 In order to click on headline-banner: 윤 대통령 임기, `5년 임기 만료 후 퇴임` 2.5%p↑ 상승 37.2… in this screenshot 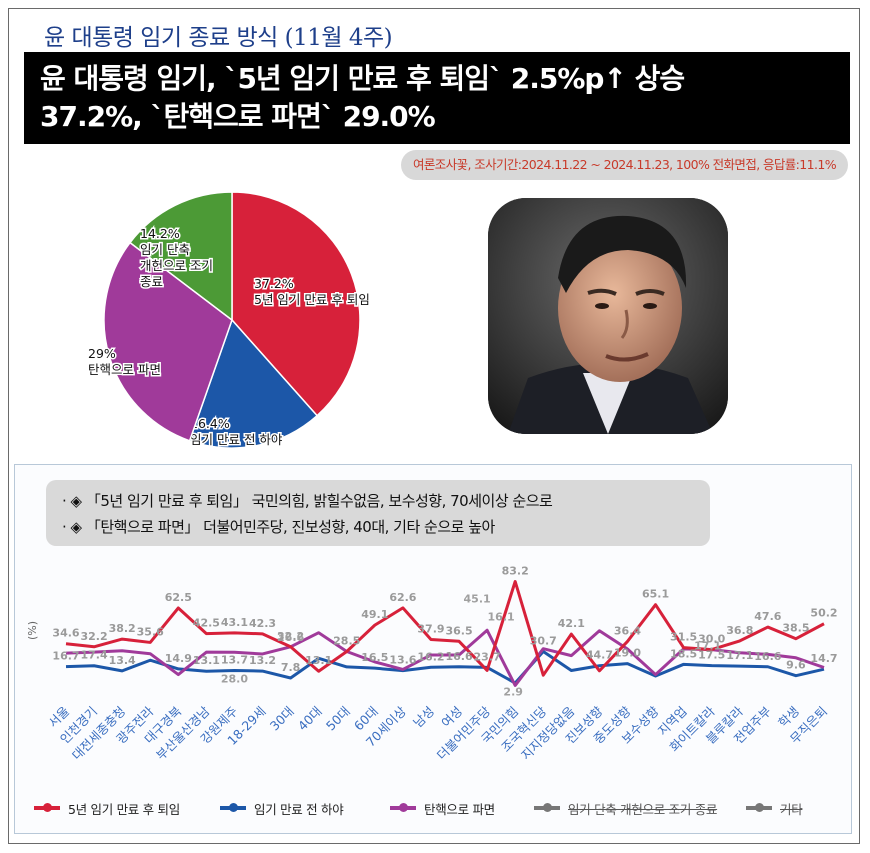, I will do `click(437, 98)`.